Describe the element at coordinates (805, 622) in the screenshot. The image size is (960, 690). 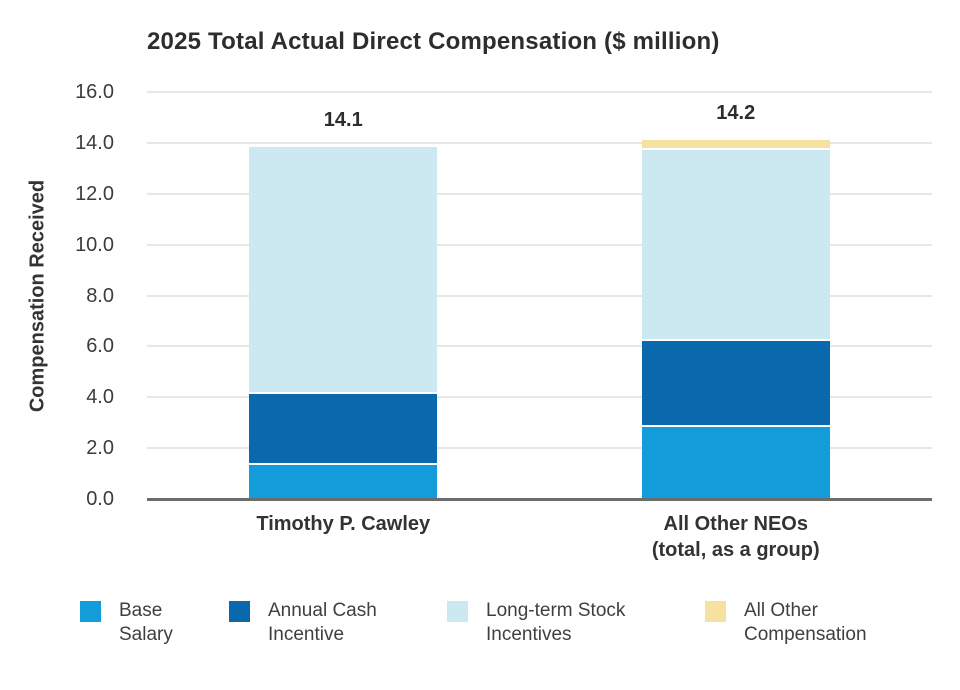
I see `legend-label: All Other Compensation` at that location.